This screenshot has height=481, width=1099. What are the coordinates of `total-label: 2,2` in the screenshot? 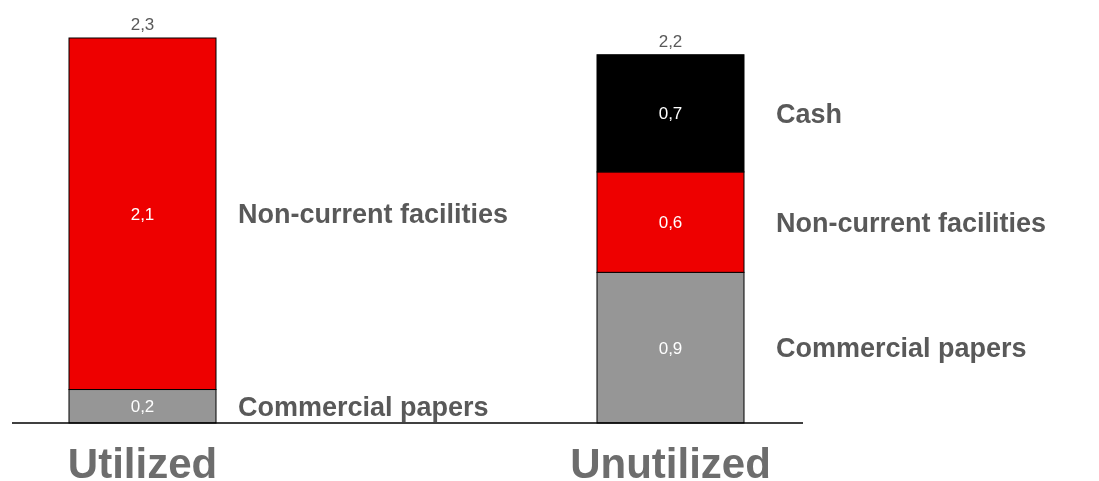 It's located at (670, 41).